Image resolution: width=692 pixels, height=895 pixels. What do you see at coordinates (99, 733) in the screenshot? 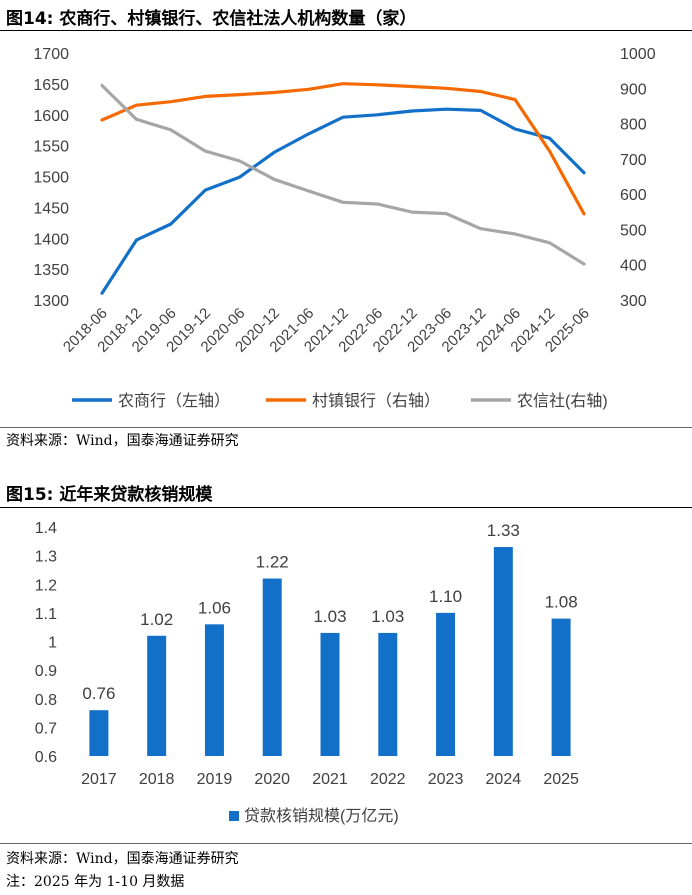
I see `bar-2017` at bounding box center [99, 733].